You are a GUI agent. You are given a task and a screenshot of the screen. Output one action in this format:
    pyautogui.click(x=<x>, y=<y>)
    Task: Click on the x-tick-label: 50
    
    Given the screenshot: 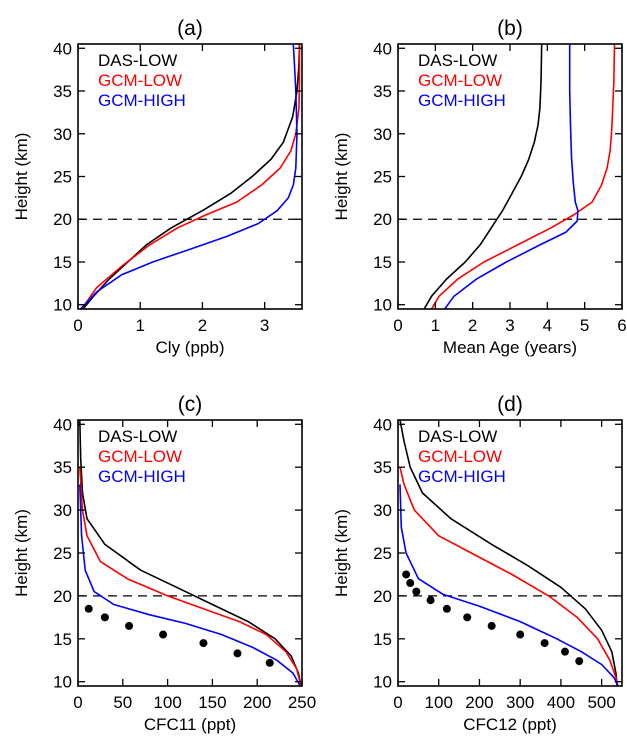 What is the action you would take?
    pyautogui.click(x=122, y=702)
    